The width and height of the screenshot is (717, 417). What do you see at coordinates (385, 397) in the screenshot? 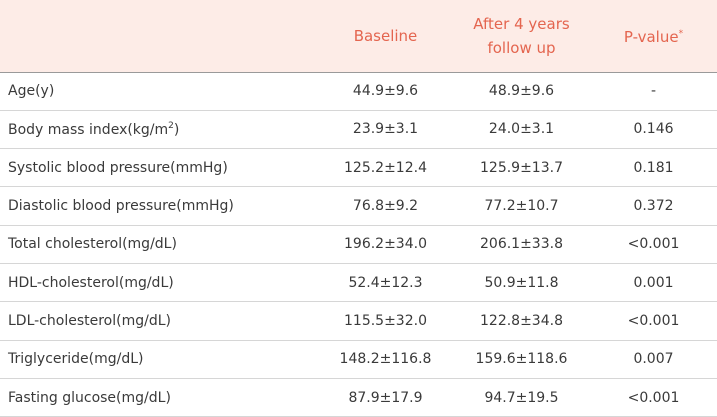
I see `baseline-cell: 87.9±17.9` at bounding box center [385, 397].